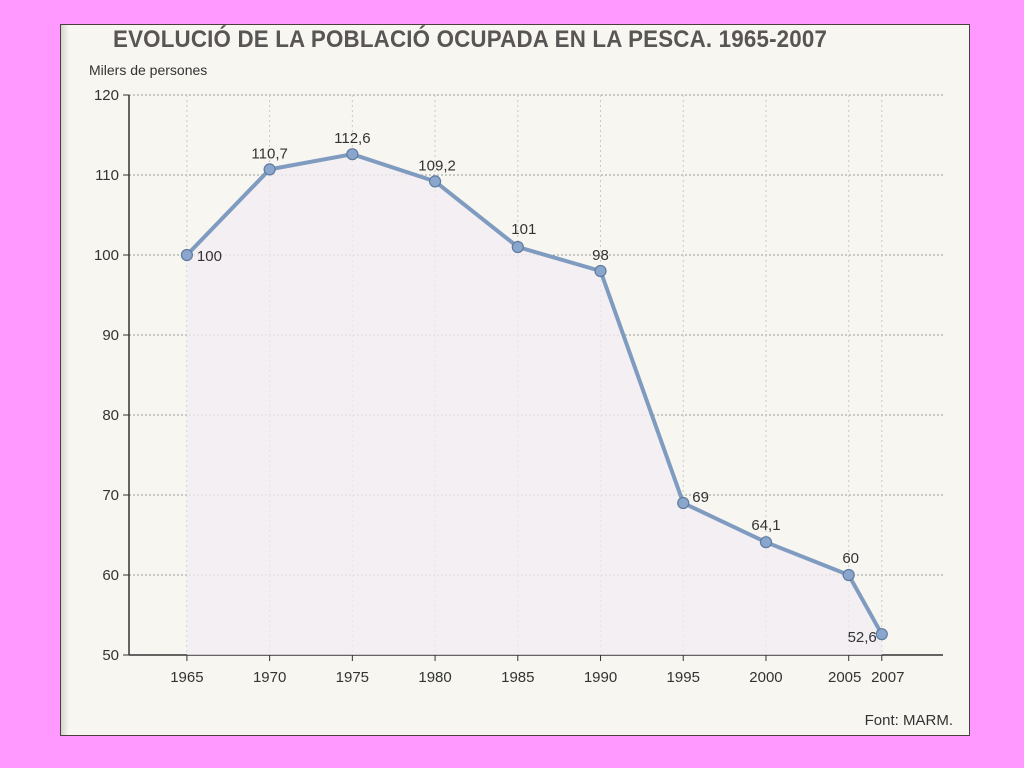  I want to click on data-label: 52,6, so click(862, 637).